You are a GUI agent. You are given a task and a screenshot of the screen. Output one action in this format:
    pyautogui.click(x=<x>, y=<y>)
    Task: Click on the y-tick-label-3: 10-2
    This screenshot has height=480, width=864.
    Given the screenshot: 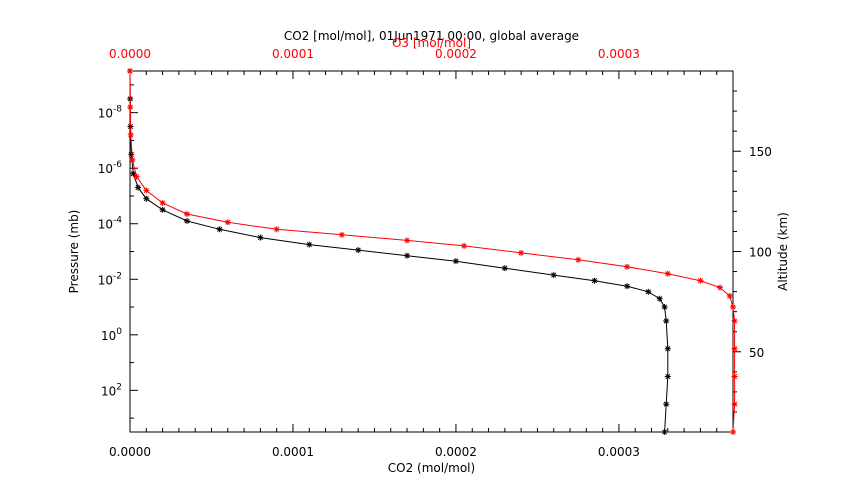 What is the action you would take?
    pyautogui.click(x=110, y=279)
    